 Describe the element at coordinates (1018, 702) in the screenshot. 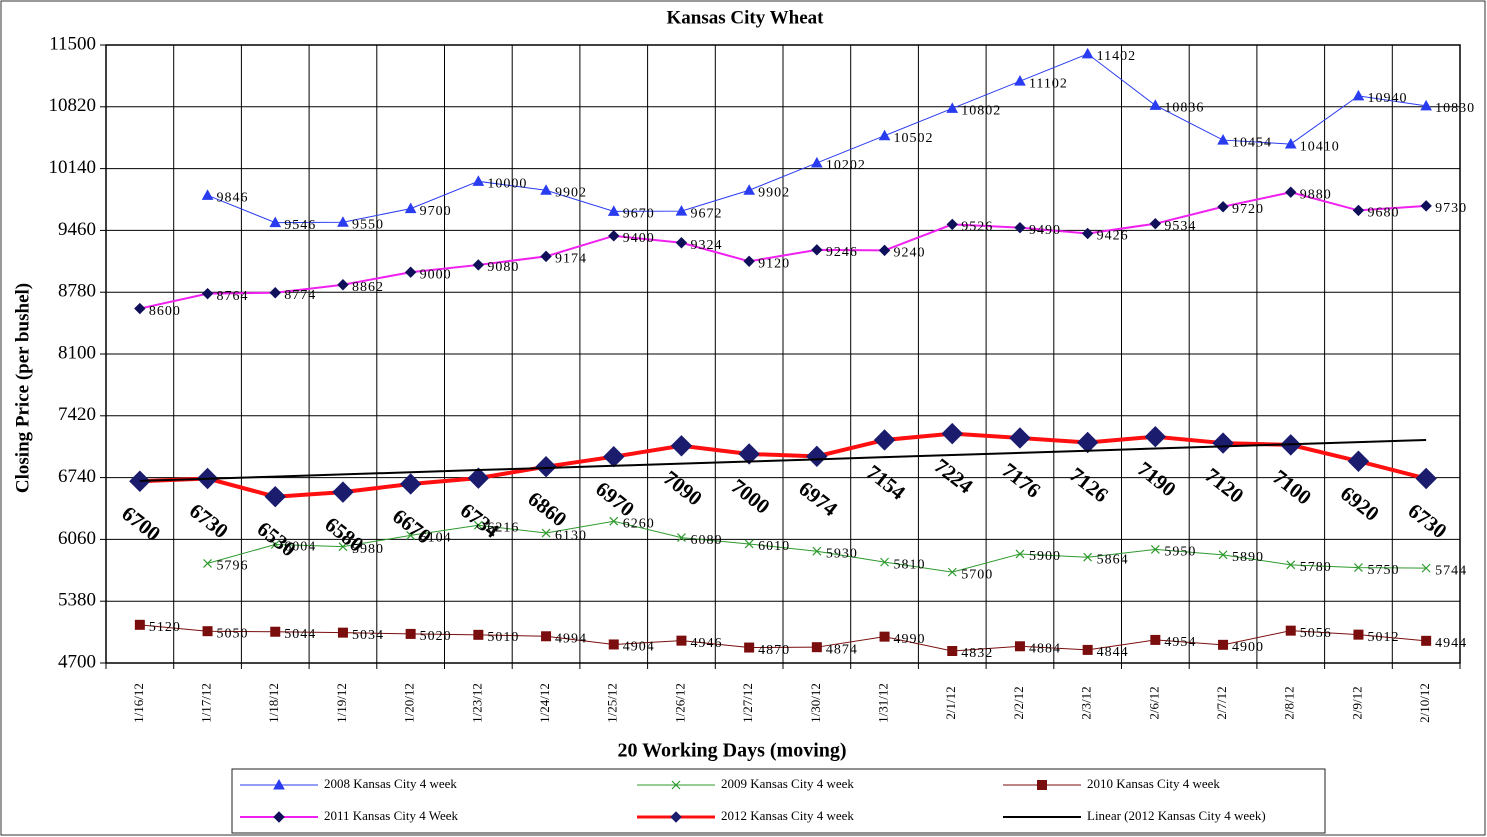

I see `x-tick-label: 2/2/12` at that location.